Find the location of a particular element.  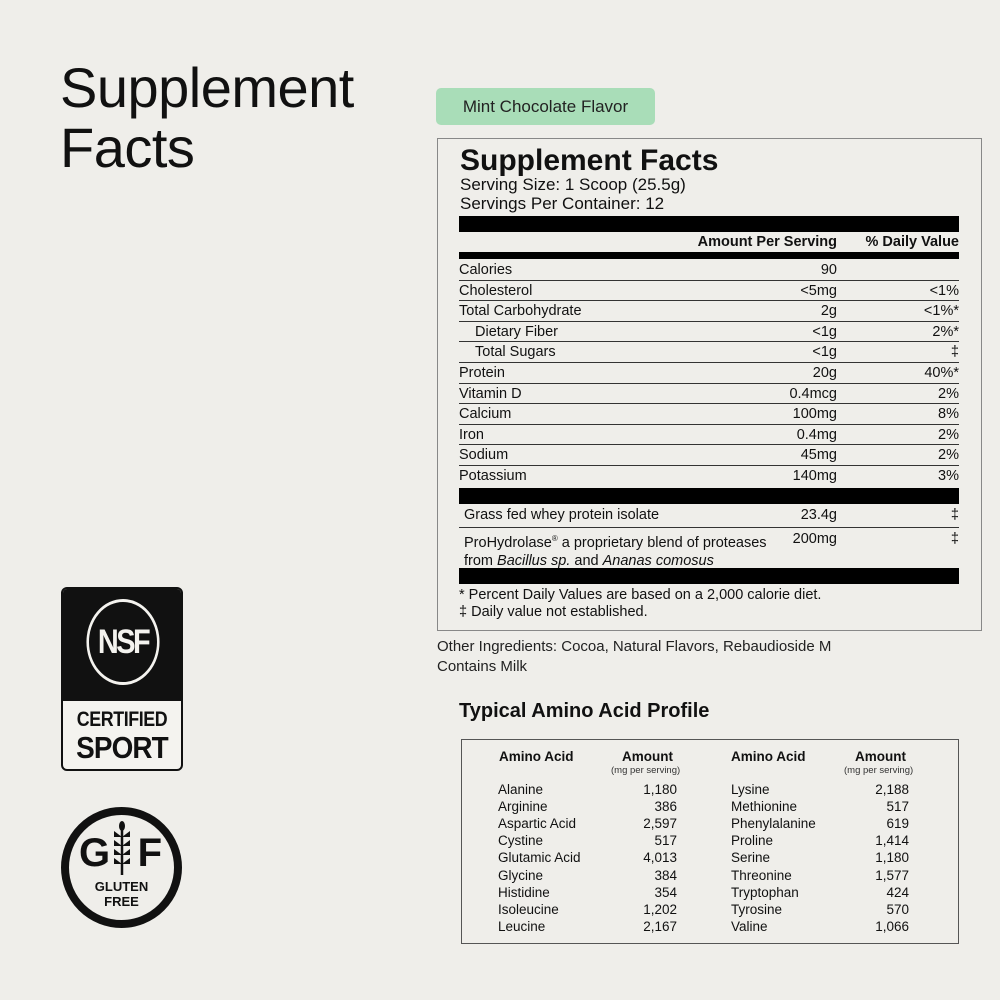

nutrient-row: Total Sugars <1g ‡ is located at coordinates (709, 352).